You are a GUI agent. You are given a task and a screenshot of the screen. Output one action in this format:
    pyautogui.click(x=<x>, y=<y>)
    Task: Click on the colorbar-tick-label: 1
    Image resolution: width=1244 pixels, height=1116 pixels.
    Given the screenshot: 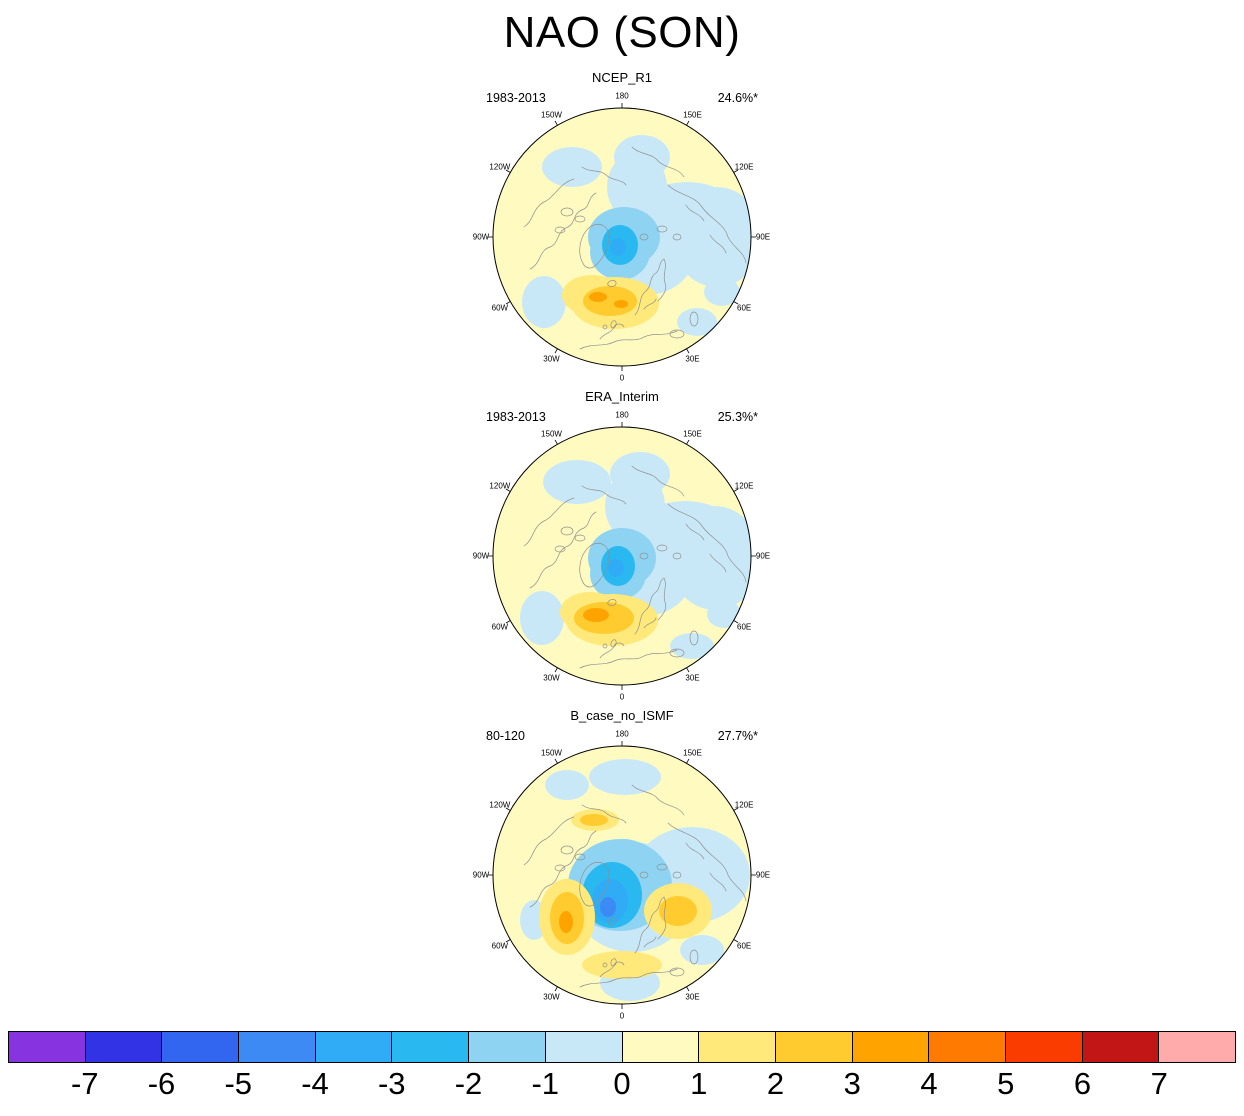 What is the action you would take?
    pyautogui.click(x=699, y=1083)
    